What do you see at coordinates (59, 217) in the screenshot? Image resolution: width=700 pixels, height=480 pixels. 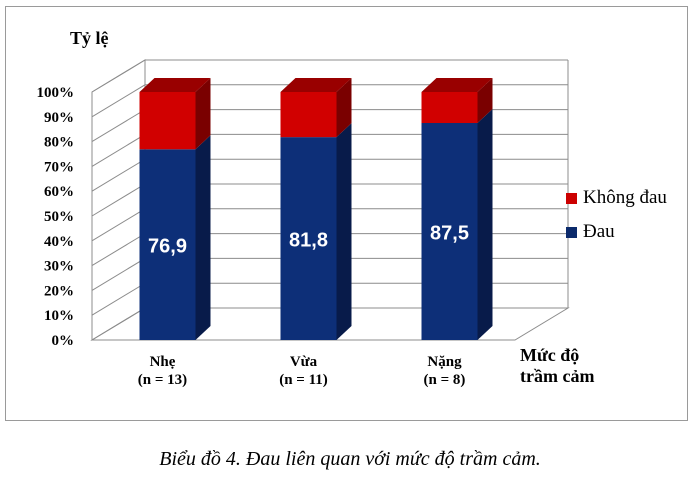 I see `y-tick-label: 50%` at bounding box center [59, 217].